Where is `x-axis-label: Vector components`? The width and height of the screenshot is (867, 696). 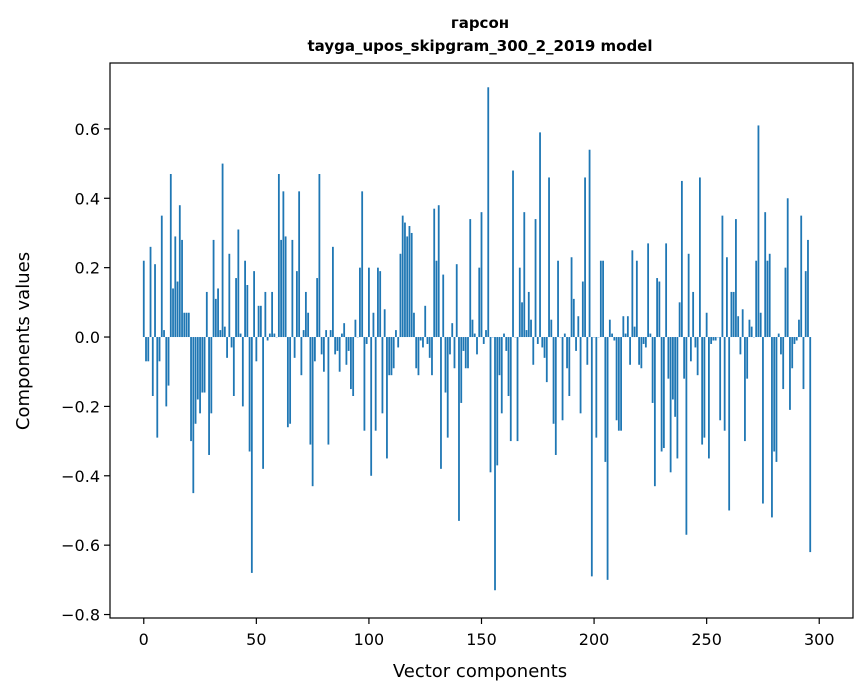 x-axis-label: Vector components is located at coordinates (480, 671).